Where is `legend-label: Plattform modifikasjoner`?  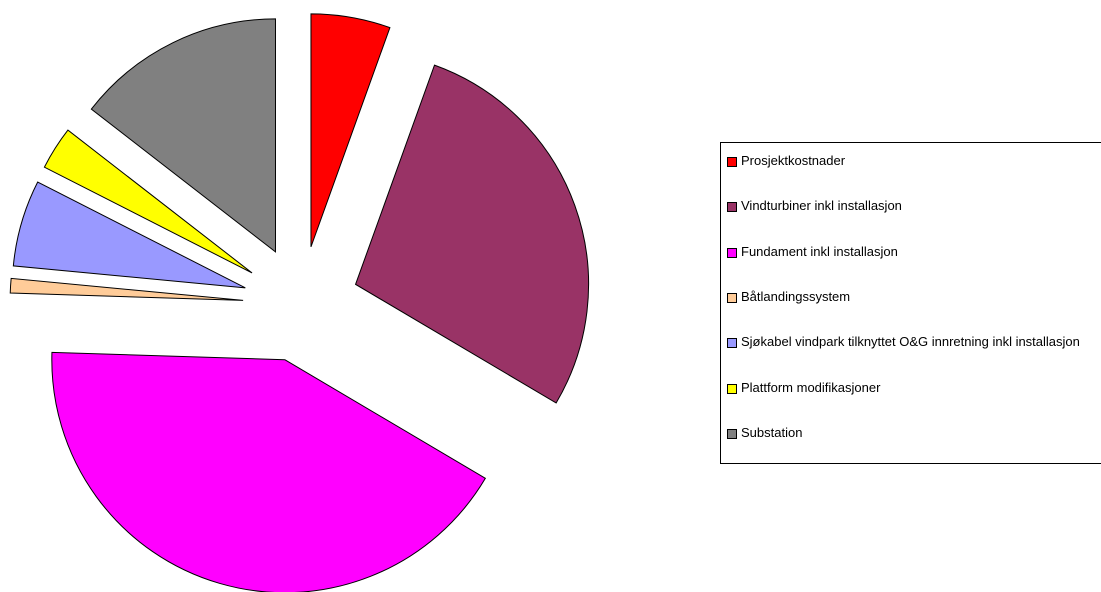
legend-label: Plattform modifikasjoner is located at coordinates (811, 387).